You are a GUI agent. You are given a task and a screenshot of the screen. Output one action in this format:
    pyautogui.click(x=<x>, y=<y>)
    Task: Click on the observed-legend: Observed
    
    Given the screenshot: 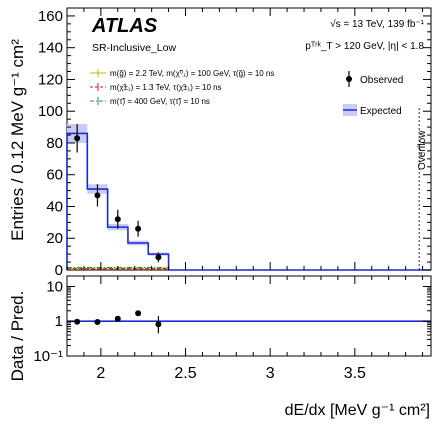 What is the action you would take?
    pyautogui.click(x=374, y=79)
    